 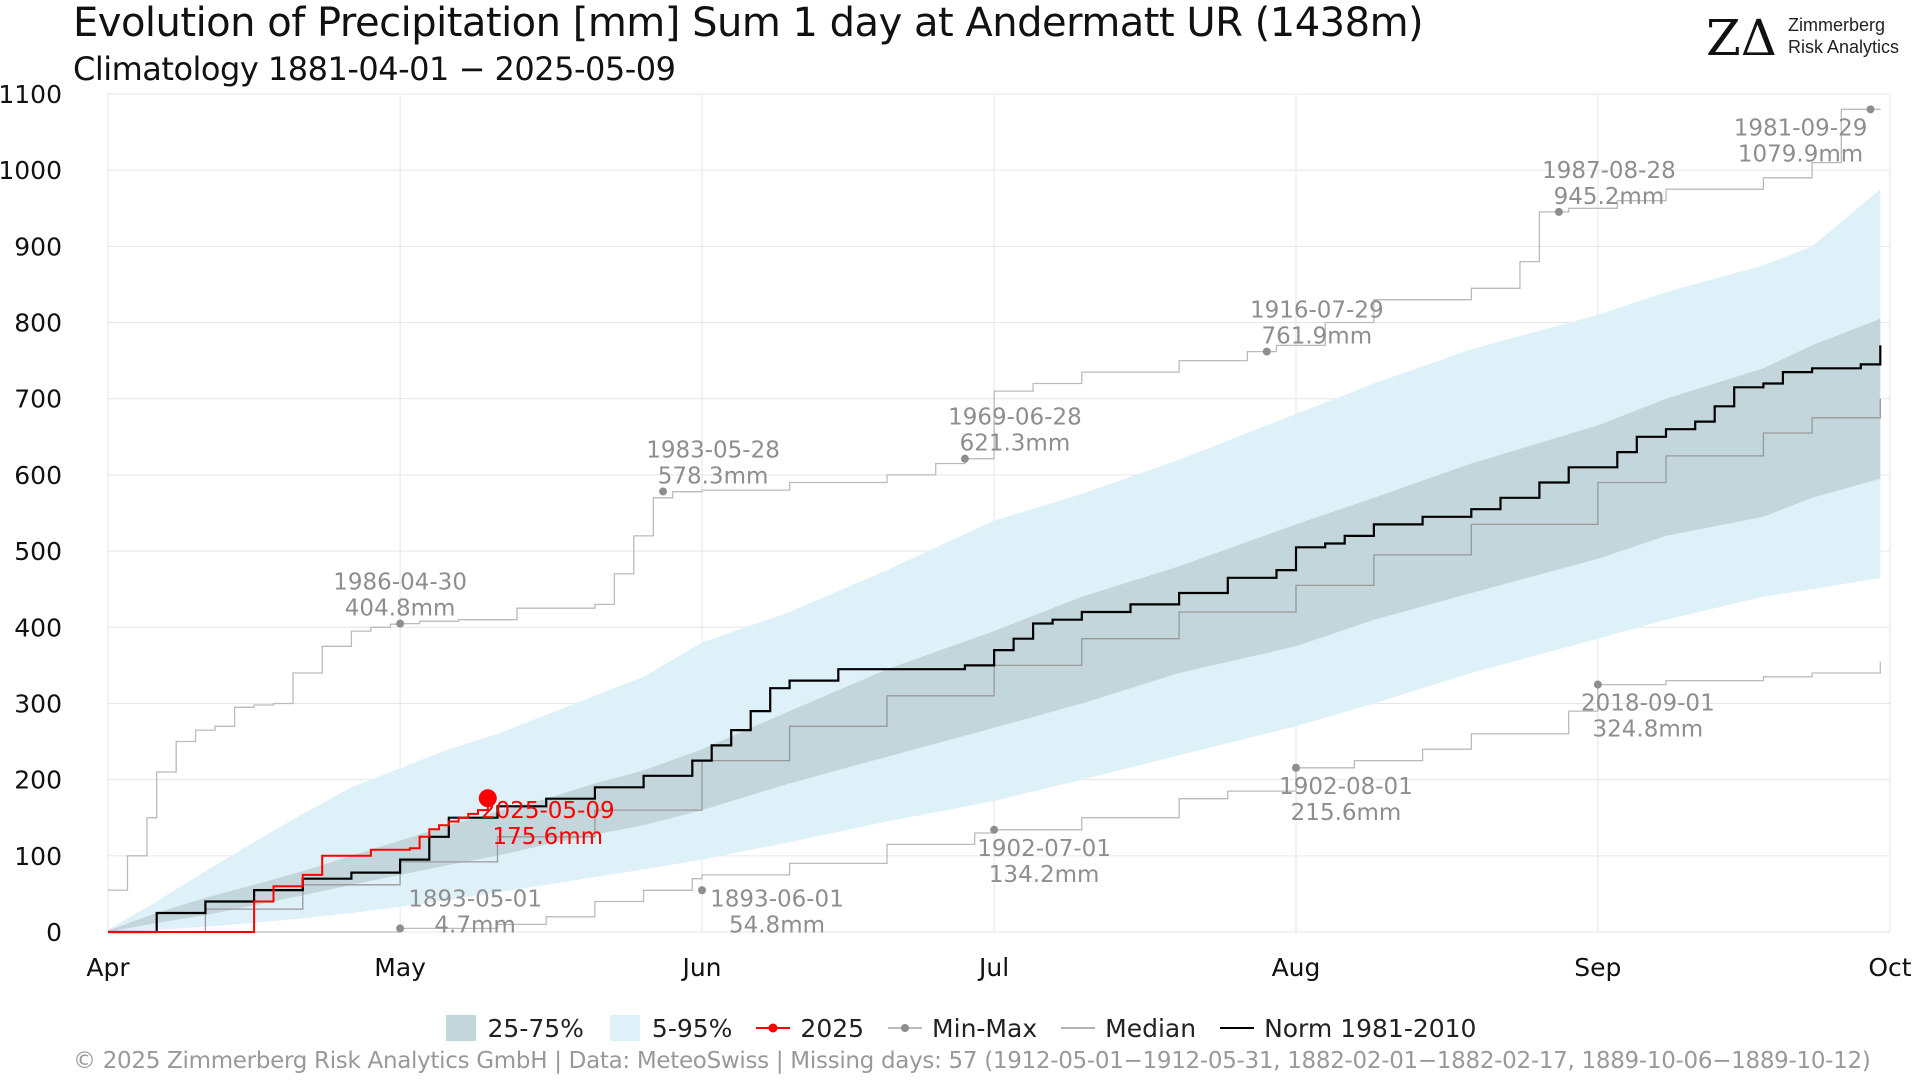 I want to click on annotation-value: 134.2mm, so click(x=1044, y=875).